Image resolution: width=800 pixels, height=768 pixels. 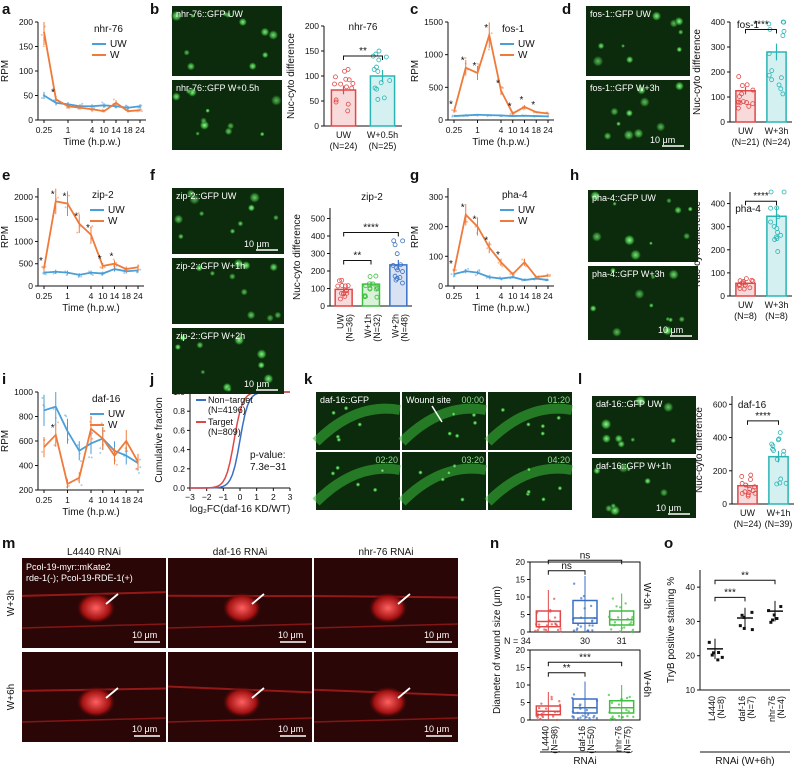 What do you see at coordinates (437, 414) in the screenshot?
I see `wound-arrow` at bounding box center [437, 414].